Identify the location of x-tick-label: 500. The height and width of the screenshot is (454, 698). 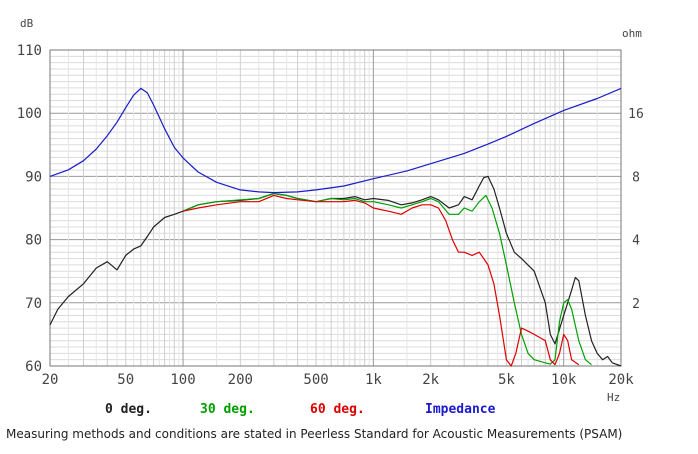
(315, 380).